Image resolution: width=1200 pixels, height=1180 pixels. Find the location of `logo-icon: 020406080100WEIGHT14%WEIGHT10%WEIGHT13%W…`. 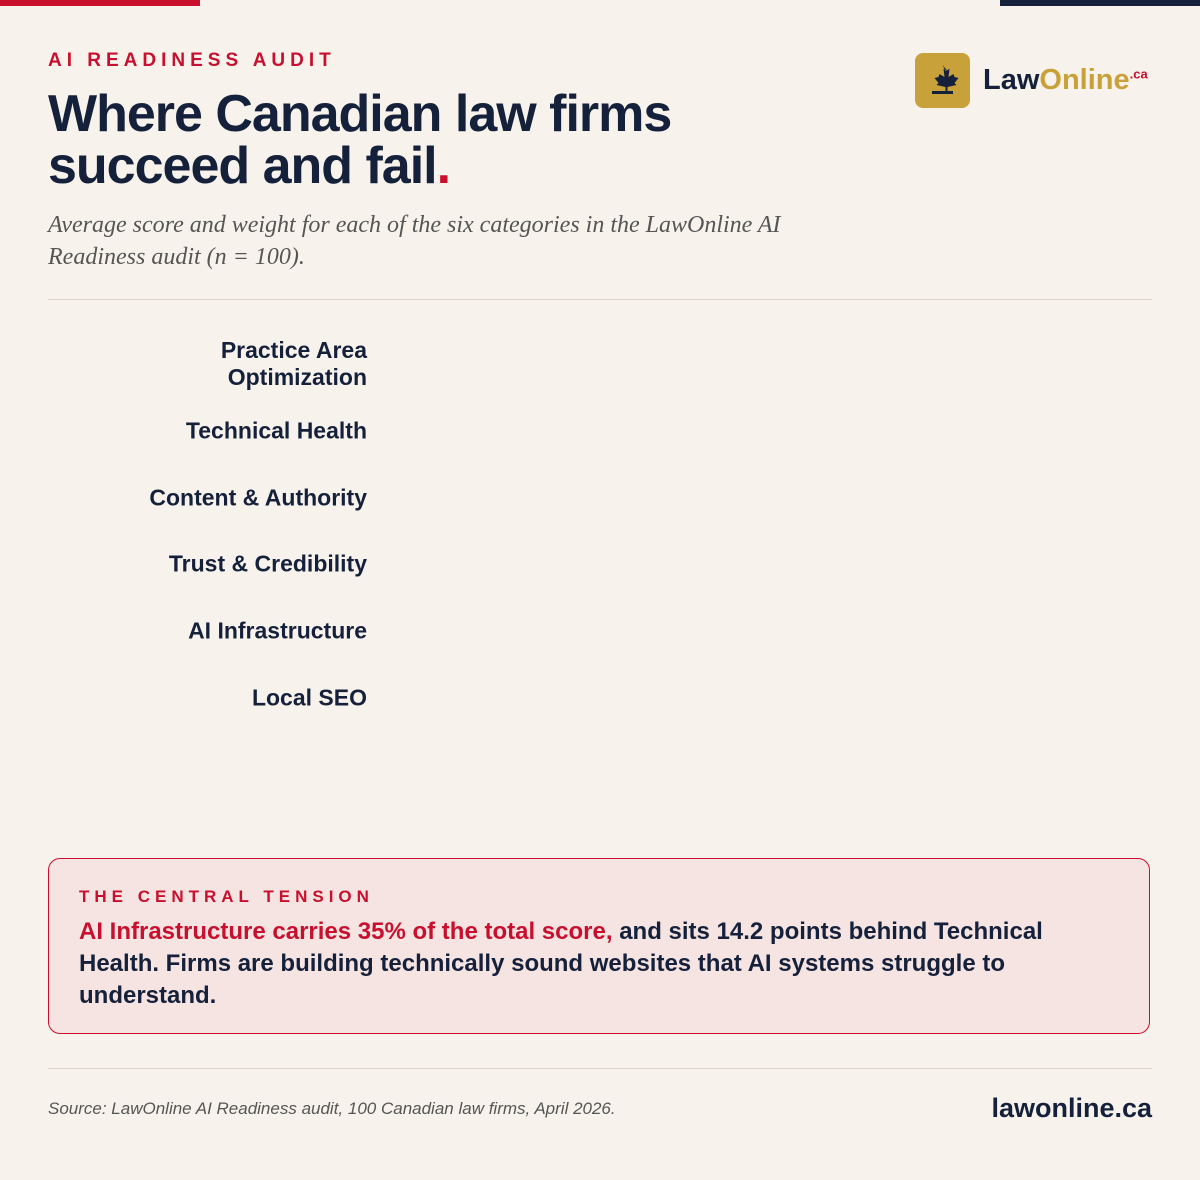

logo-icon: 020406080100WEIGHT14%WEIGHT10%WEIGHT13%W… is located at coordinates (942, 80).